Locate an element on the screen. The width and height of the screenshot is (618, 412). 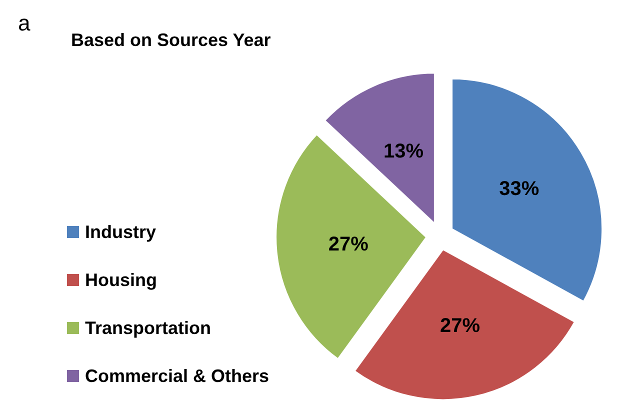
legend-label: Industry is located at coordinates (120, 232).